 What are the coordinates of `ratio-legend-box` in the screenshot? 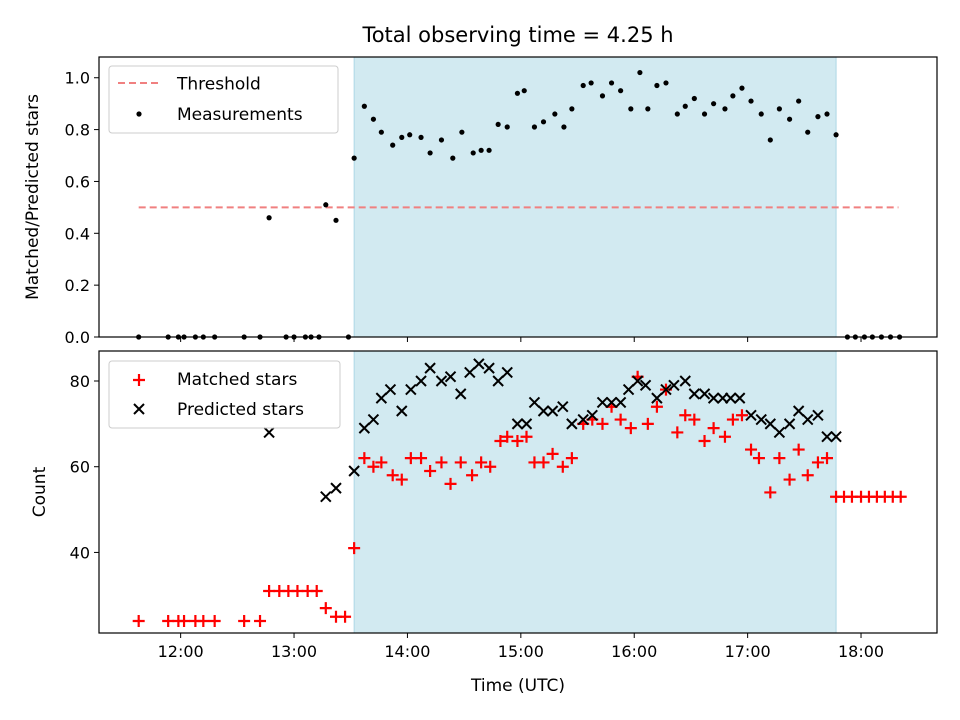 It's located at (223, 99).